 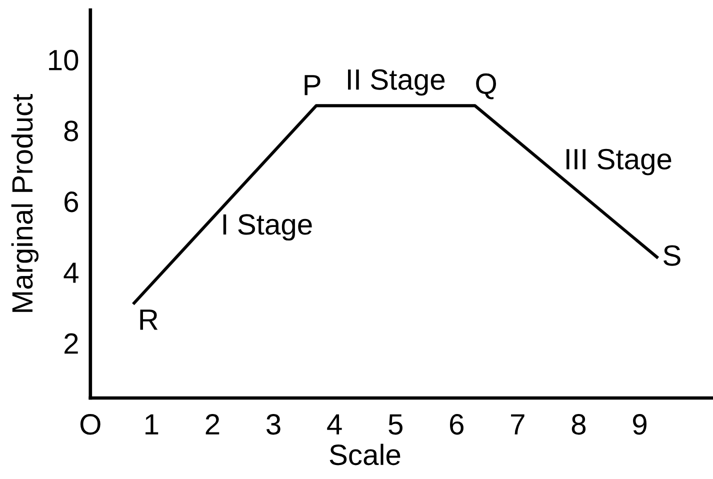 What do you see at coordinates (672, 255) in the screenshot?
I see `annotation: S` at bounding box center [672, 255].